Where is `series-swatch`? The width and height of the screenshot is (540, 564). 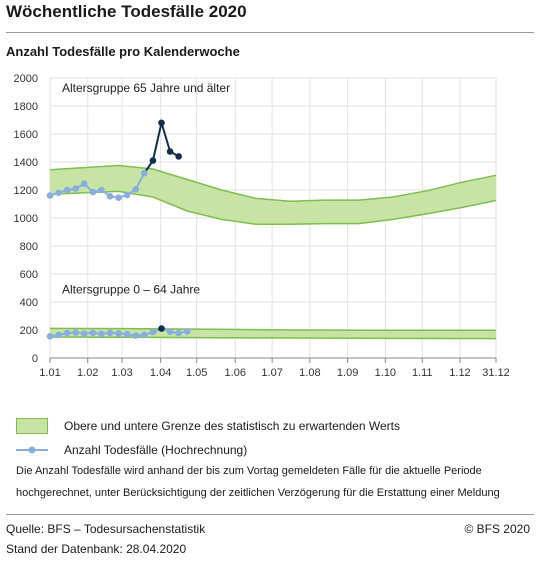 series-swatch is located at coordinates (32, 450).